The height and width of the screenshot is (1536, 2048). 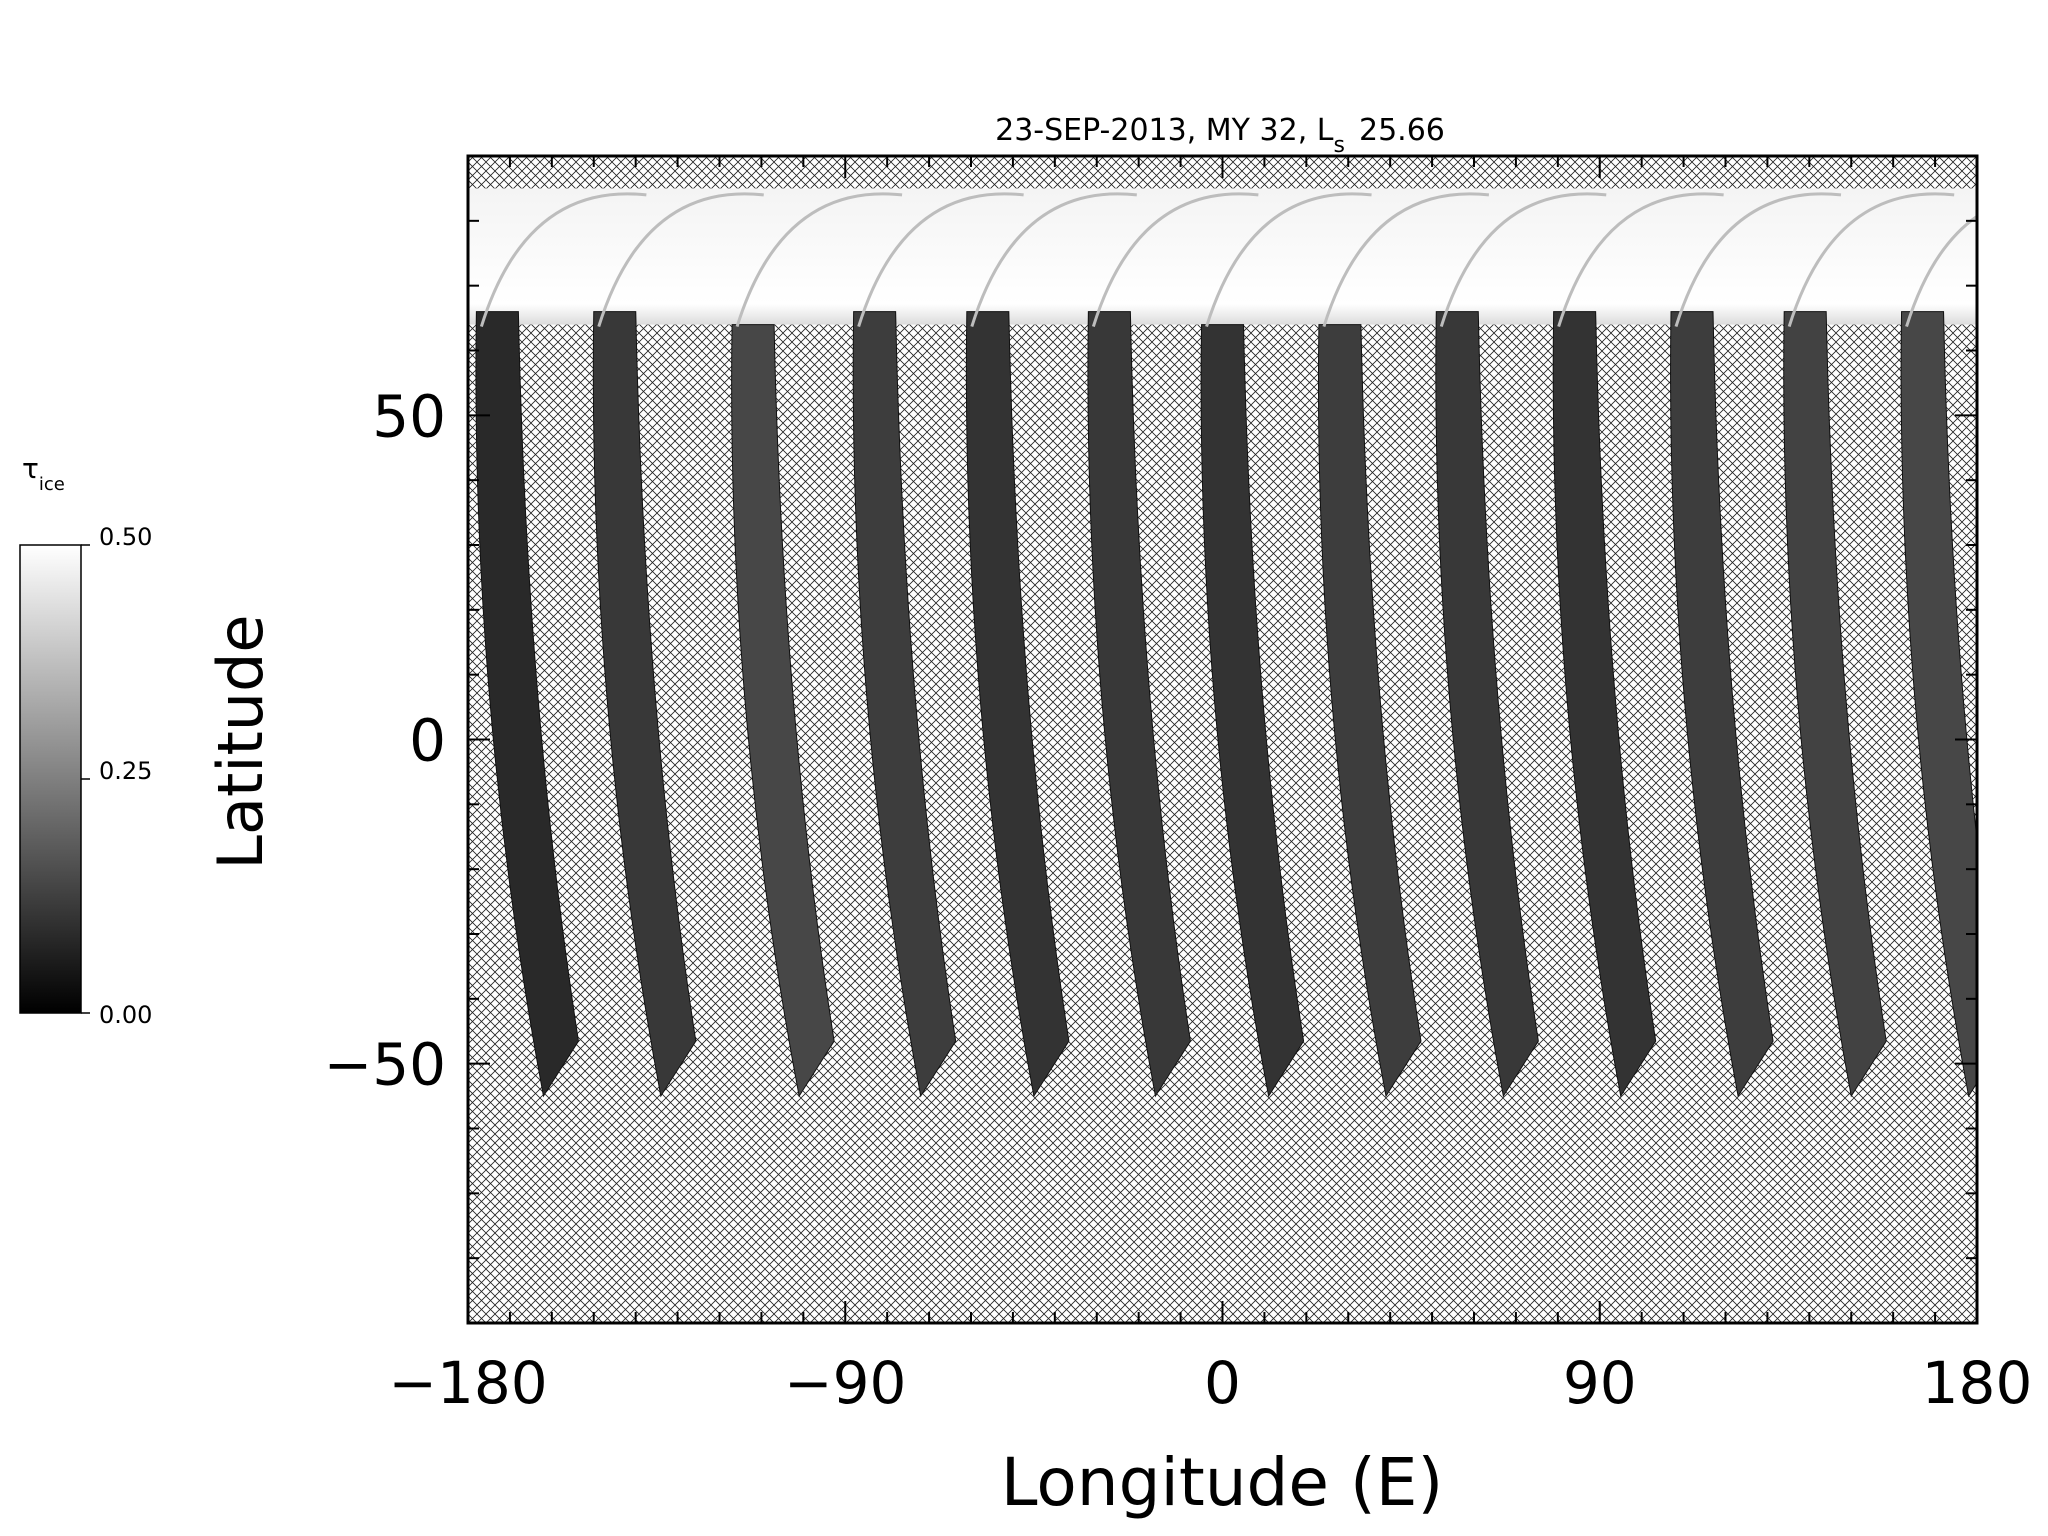 What do you see at coordinates (30, 468) in the screenshot?
I see `colorbar-label-symbol: τ` at bounding box center [30, 468].